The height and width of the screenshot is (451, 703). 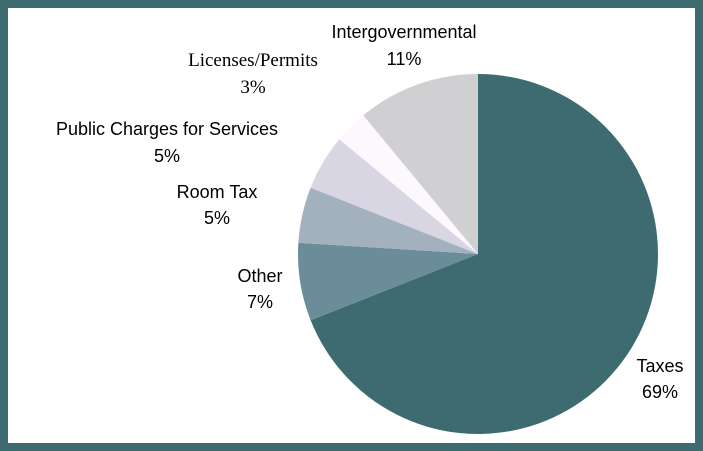 What do you see at coordinates (253, 60) in the screenshot?
I see `slice-label-licenses-permits: Licenses/Permits` at bounding box center [253, 60].